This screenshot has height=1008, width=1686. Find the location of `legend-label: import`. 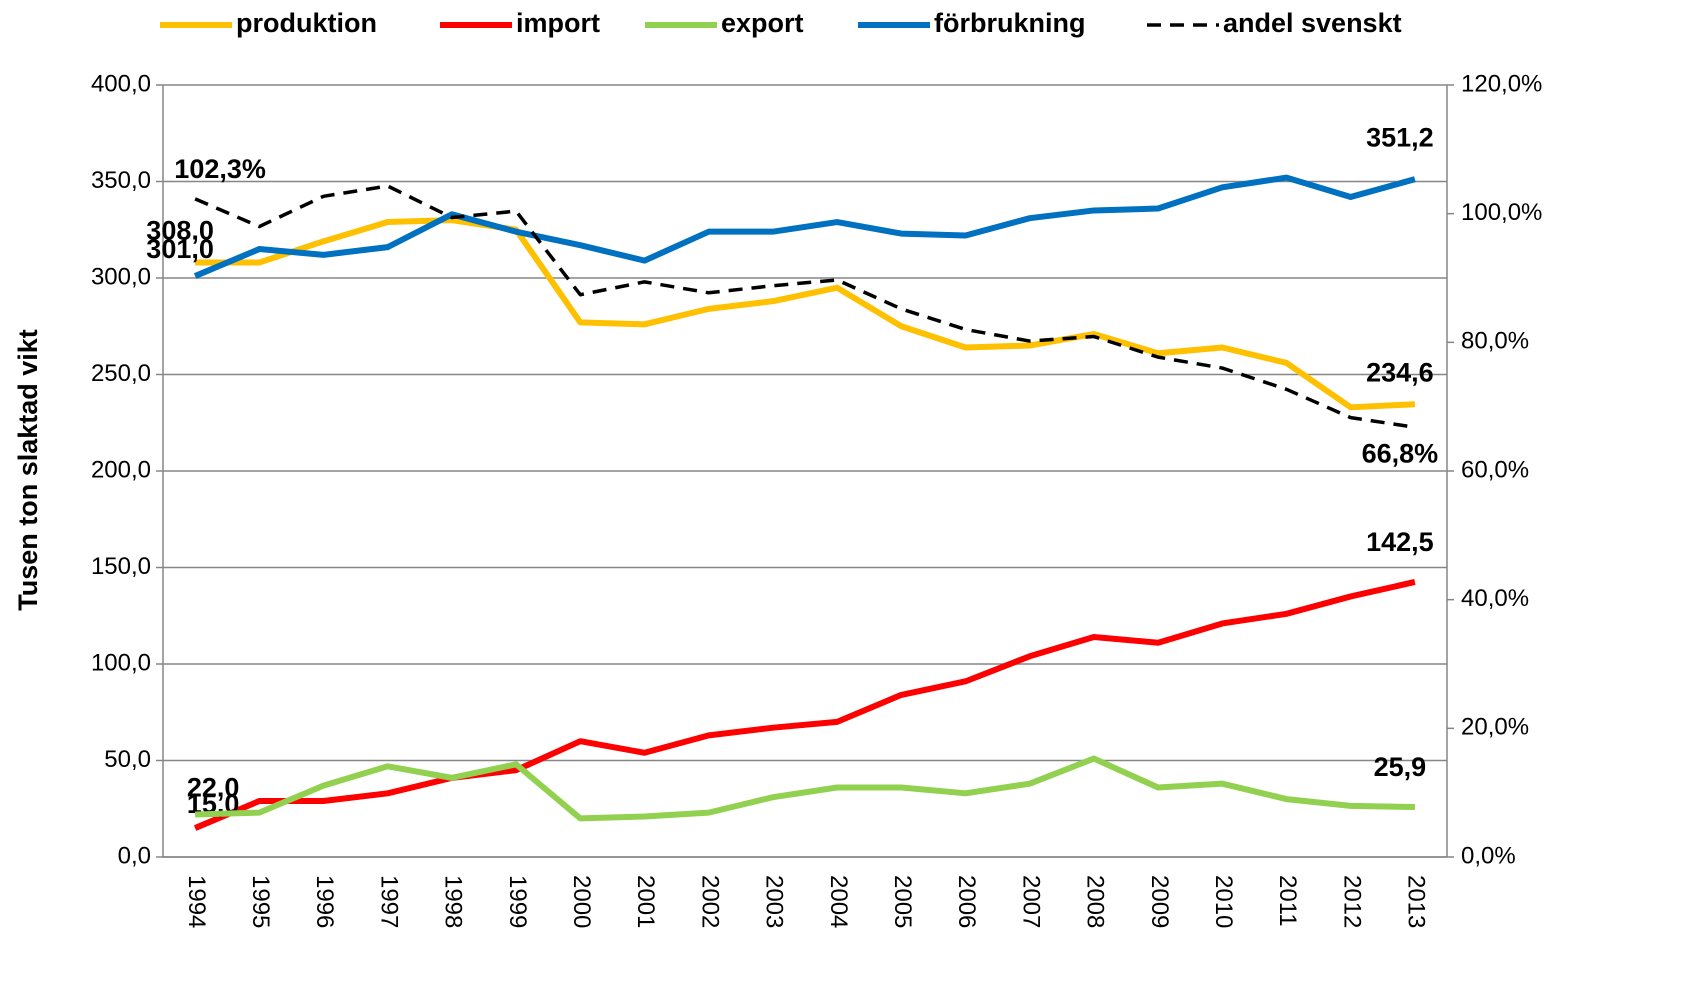

legend-label: import is located at coordinates (558, 23).